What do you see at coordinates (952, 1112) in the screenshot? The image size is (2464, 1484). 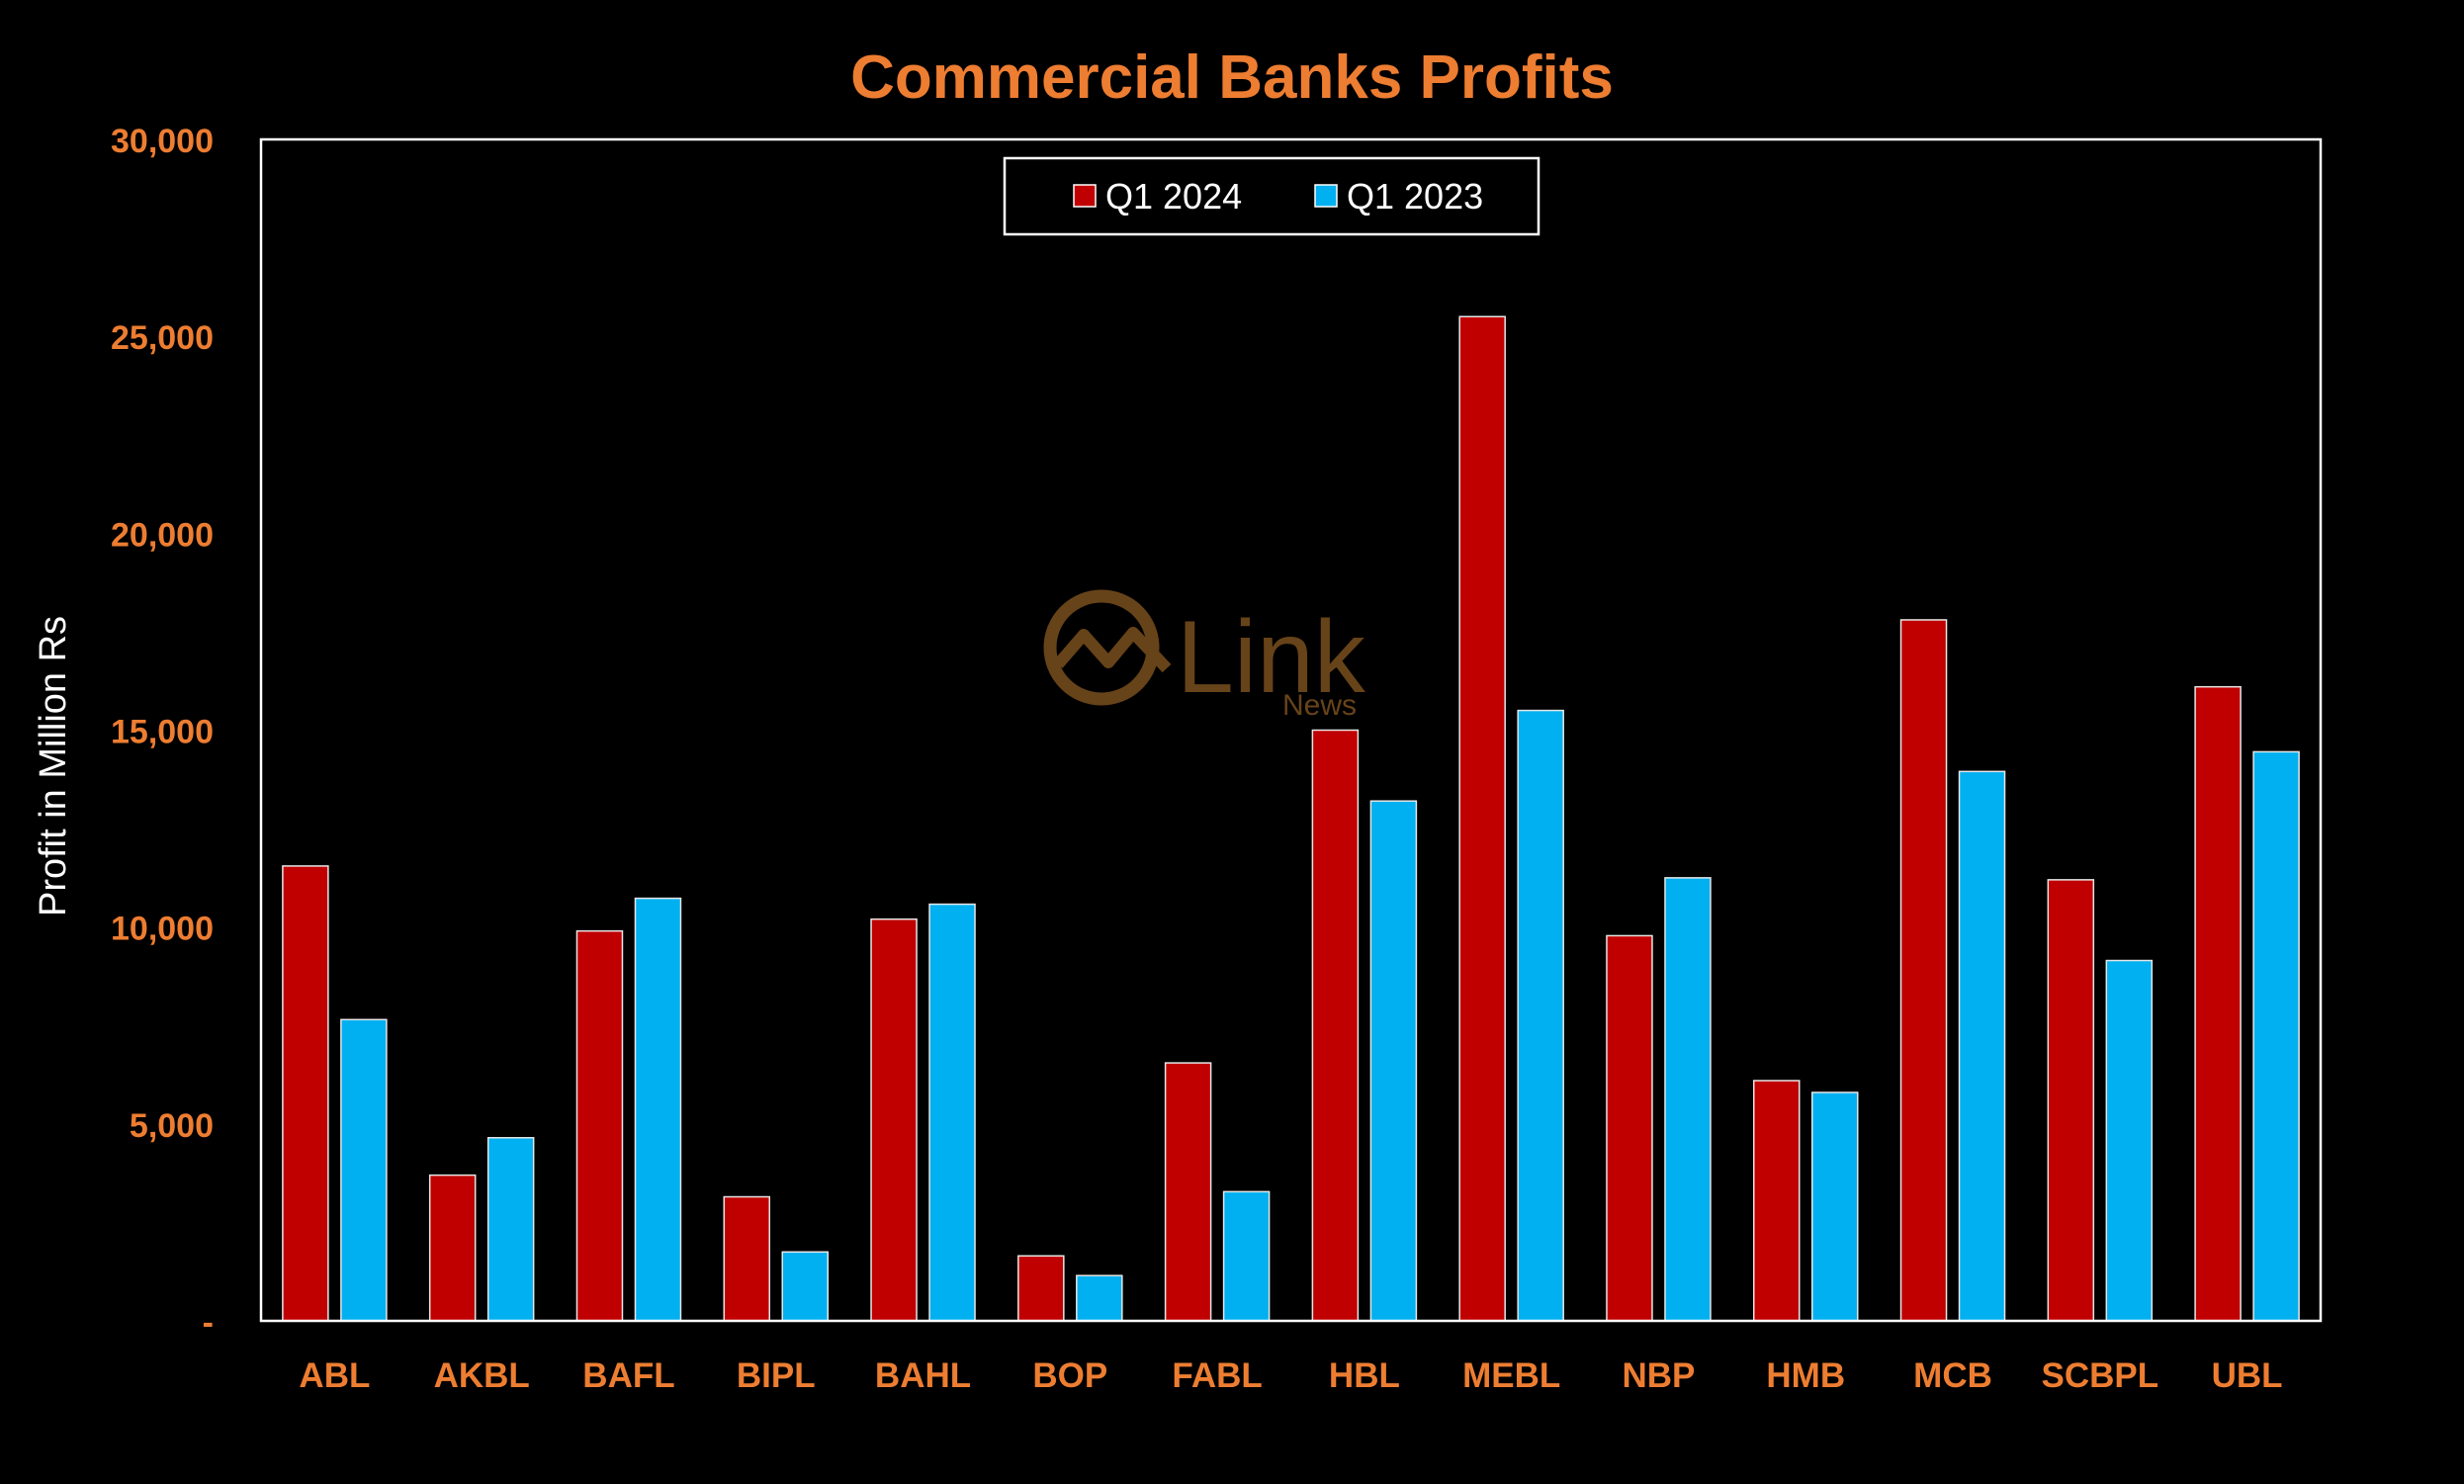 I see `bar-bahl-q1-2023` at bounding box center [952, 1112].